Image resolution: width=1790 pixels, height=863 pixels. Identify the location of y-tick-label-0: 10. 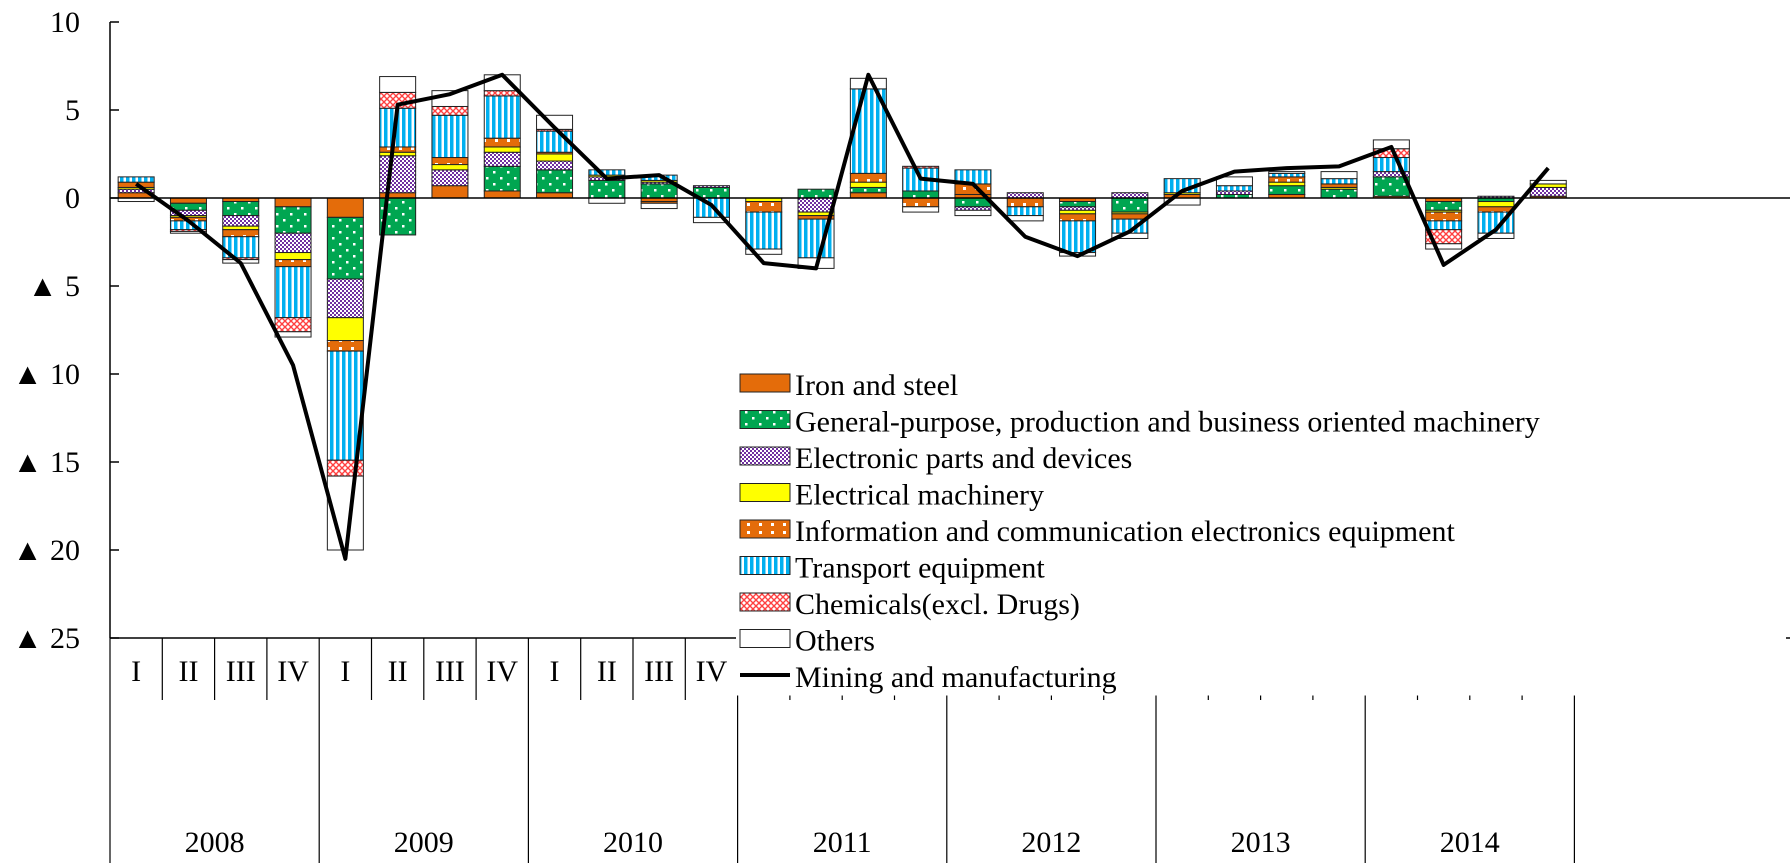
(65, 22).